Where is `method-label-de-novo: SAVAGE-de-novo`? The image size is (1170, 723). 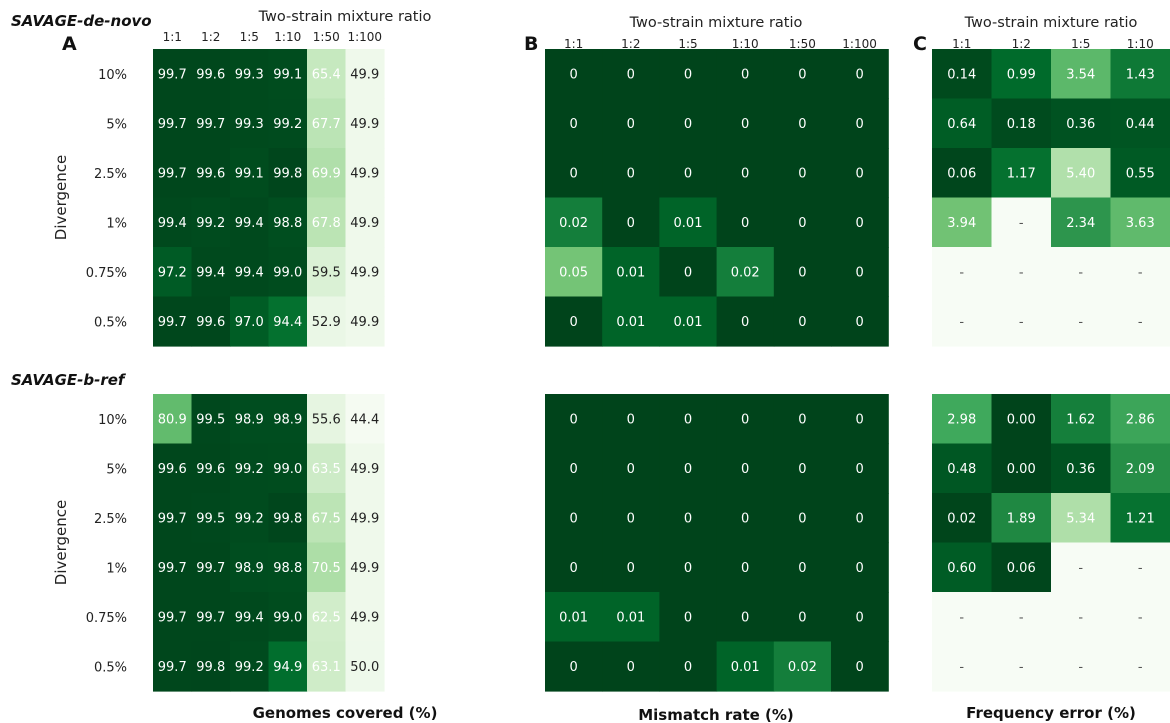 method-label-de-novo: SAVAGE-de-novo is located at coordinates (81, 21).